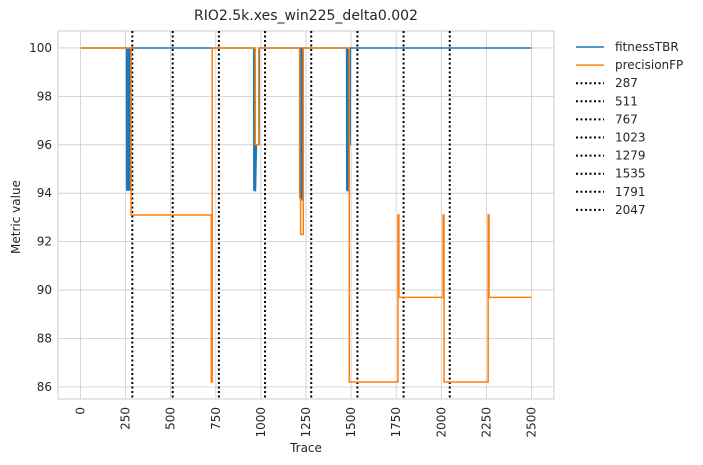 The width and height of the screenshot is (703, 465). Describe the element at coordinates (630, 192) in the screenshot. I see `legend-entry-1791: 1791` at that location.